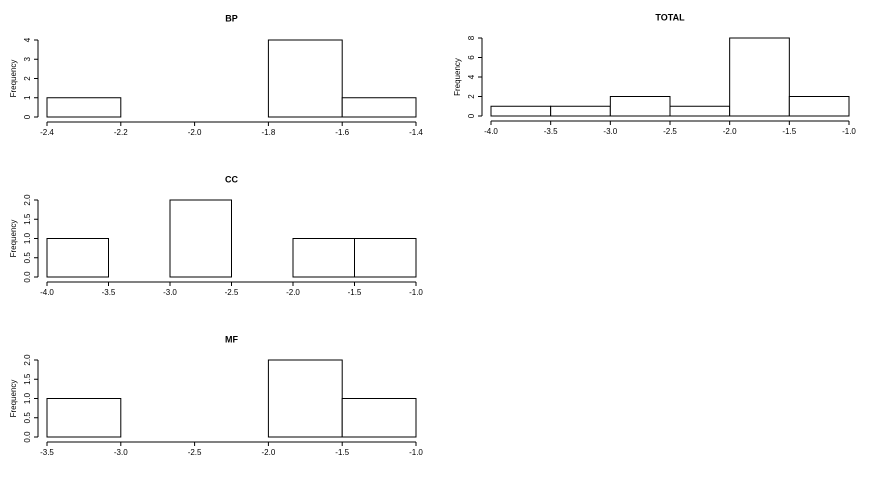 The image size is (870, 487). Describe the element at coordinates (27, 58) in the screenshot. I see `y-tick-label: 3` at that location.